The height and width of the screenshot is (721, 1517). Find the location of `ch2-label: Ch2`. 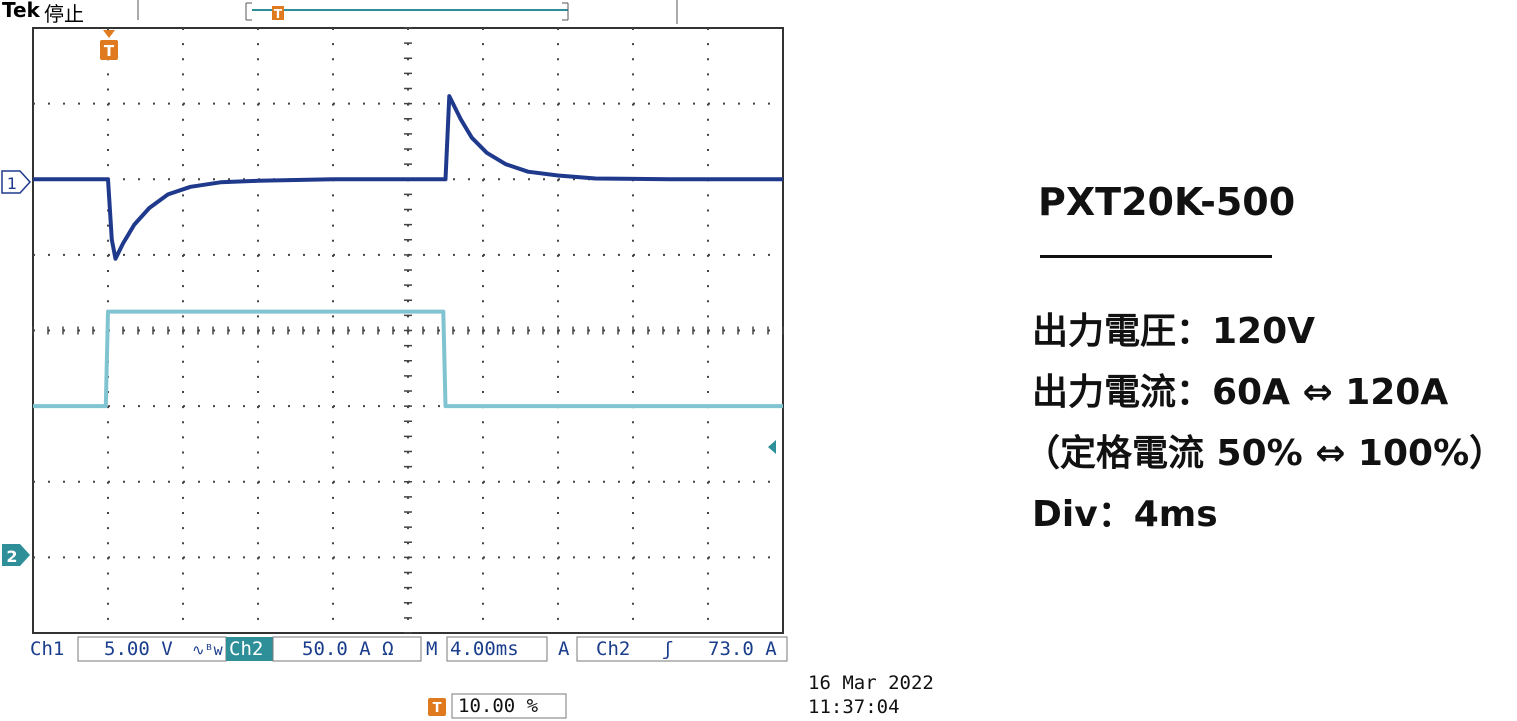

ch2-label: Ch2 is located at coordinates (246, 649).